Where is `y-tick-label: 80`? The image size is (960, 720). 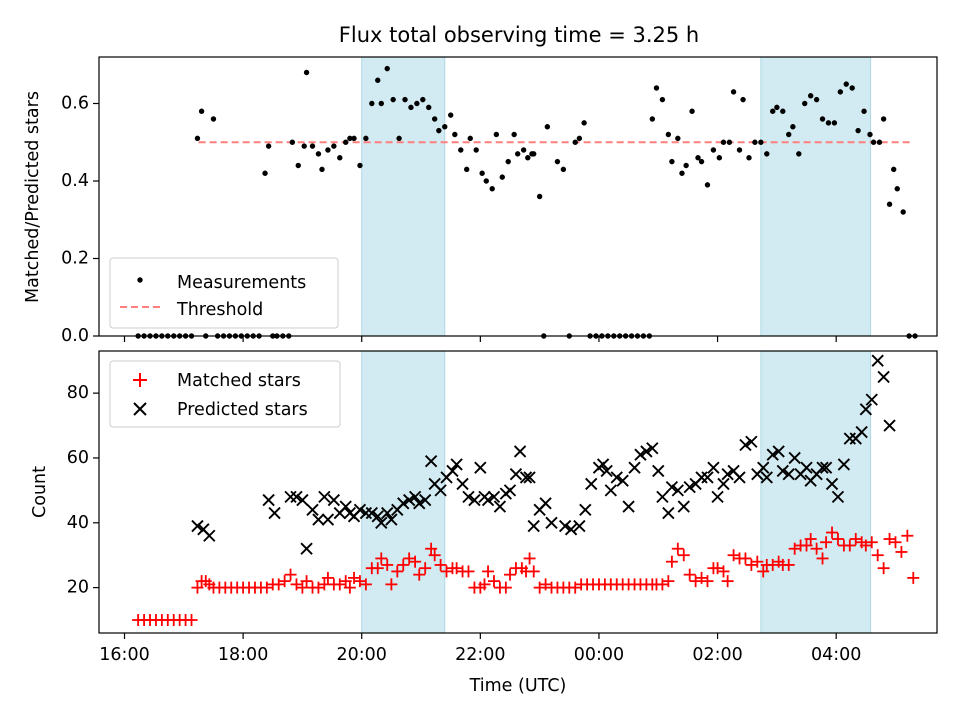 y-tick-label: 80 is located at coordinates (78, 393).